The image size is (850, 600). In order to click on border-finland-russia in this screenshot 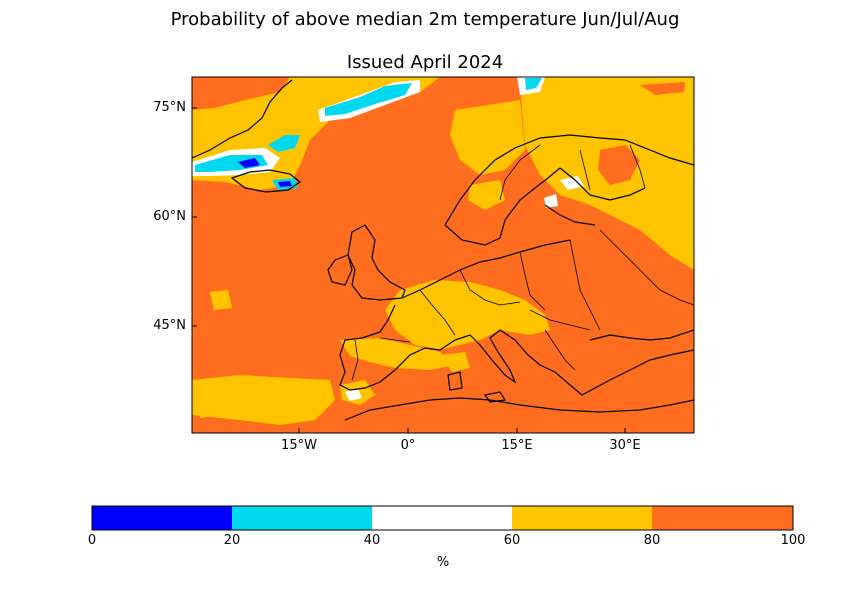, I will do `click(637, 166)`.